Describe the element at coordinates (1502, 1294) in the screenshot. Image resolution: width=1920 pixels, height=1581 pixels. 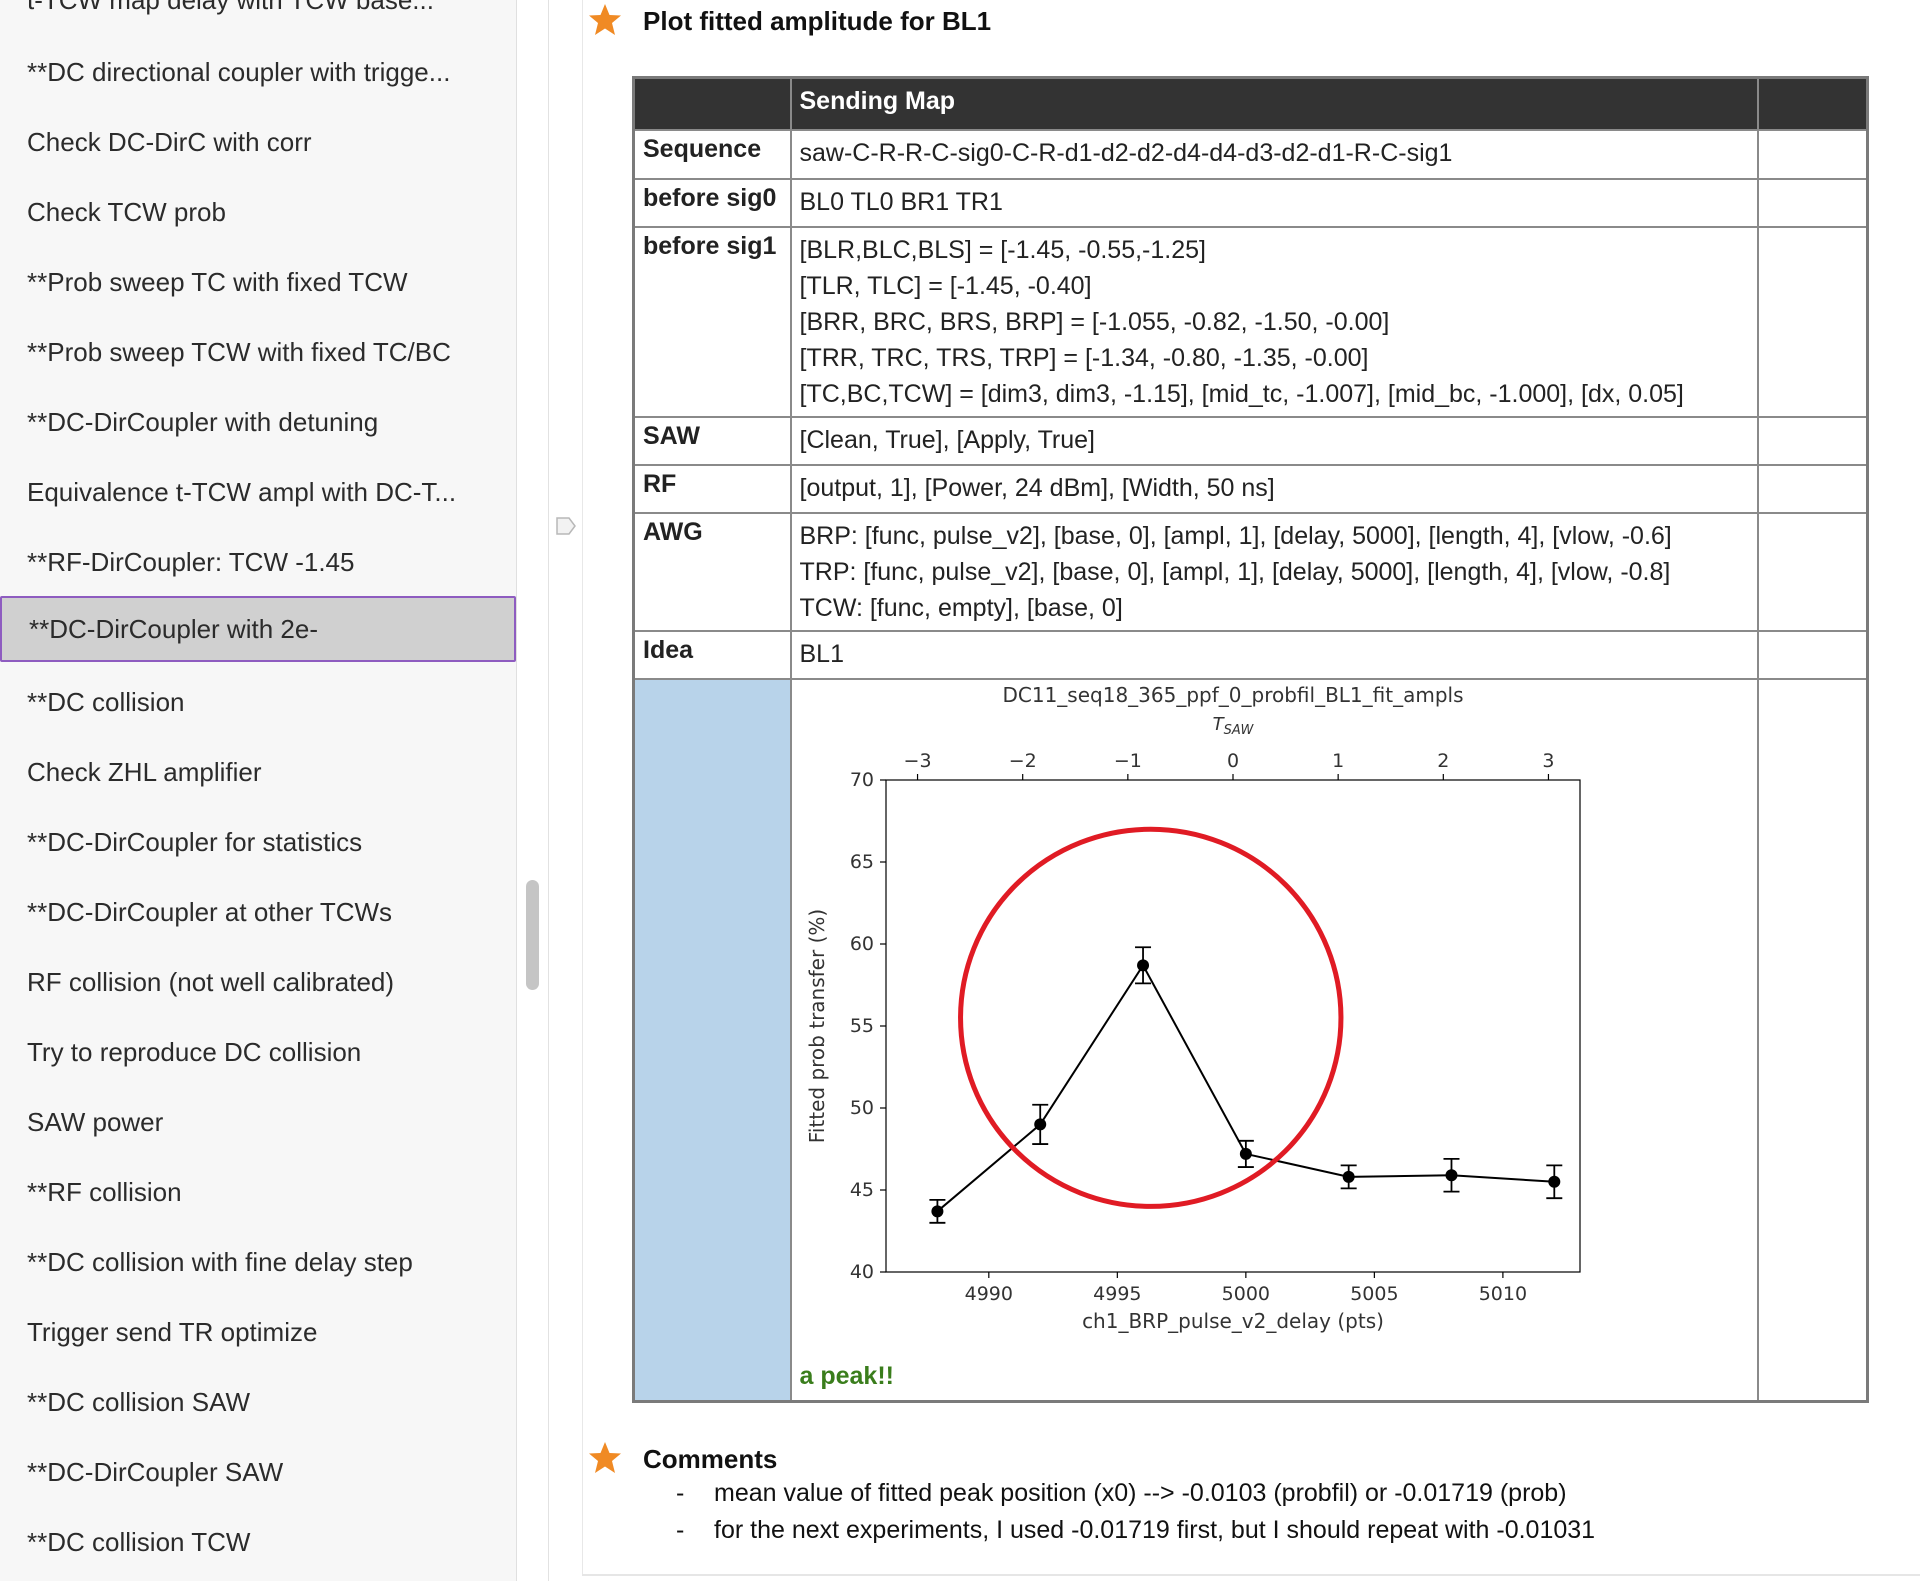
I see `x-tick-label: 5010` at that location.